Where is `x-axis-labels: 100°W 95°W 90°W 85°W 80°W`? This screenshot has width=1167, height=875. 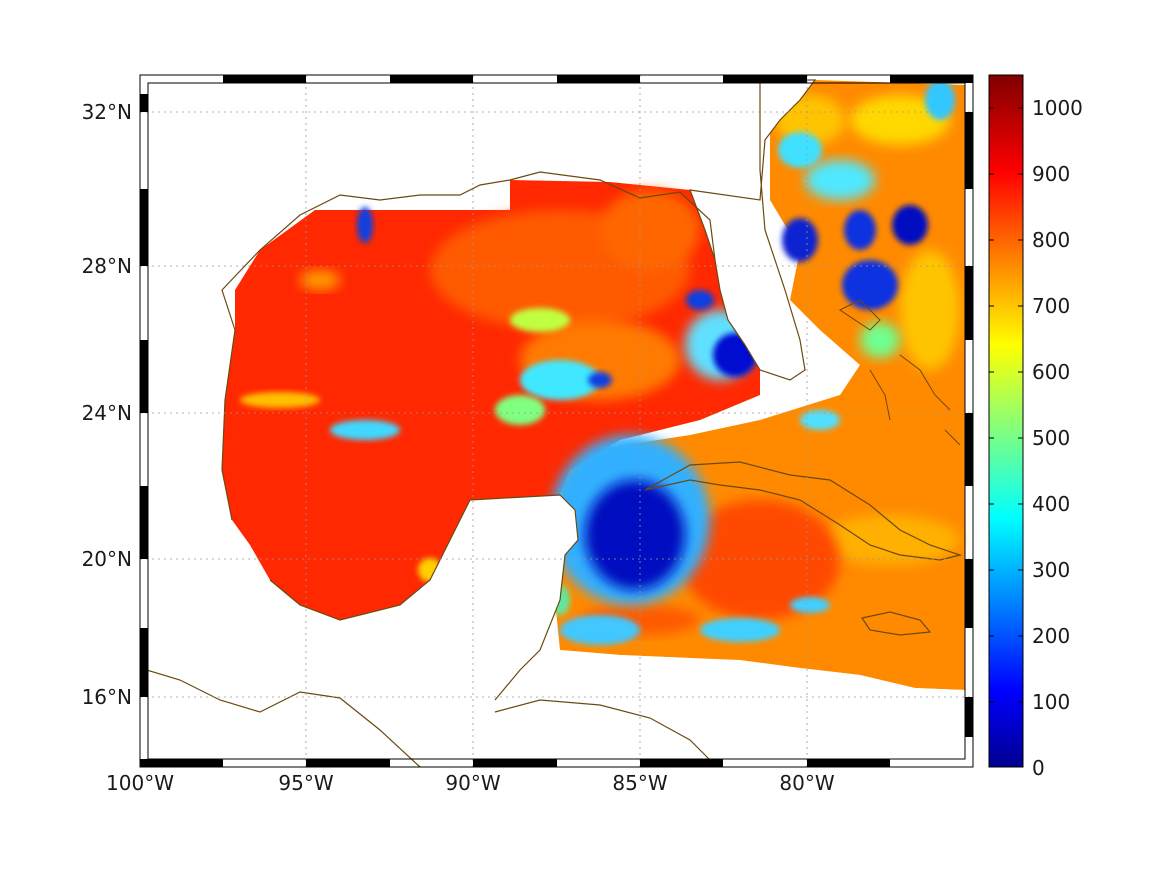 x-axis-labels: 100°W 95°W 90°W 85°W 80°W is located at coordinates (470, 783).